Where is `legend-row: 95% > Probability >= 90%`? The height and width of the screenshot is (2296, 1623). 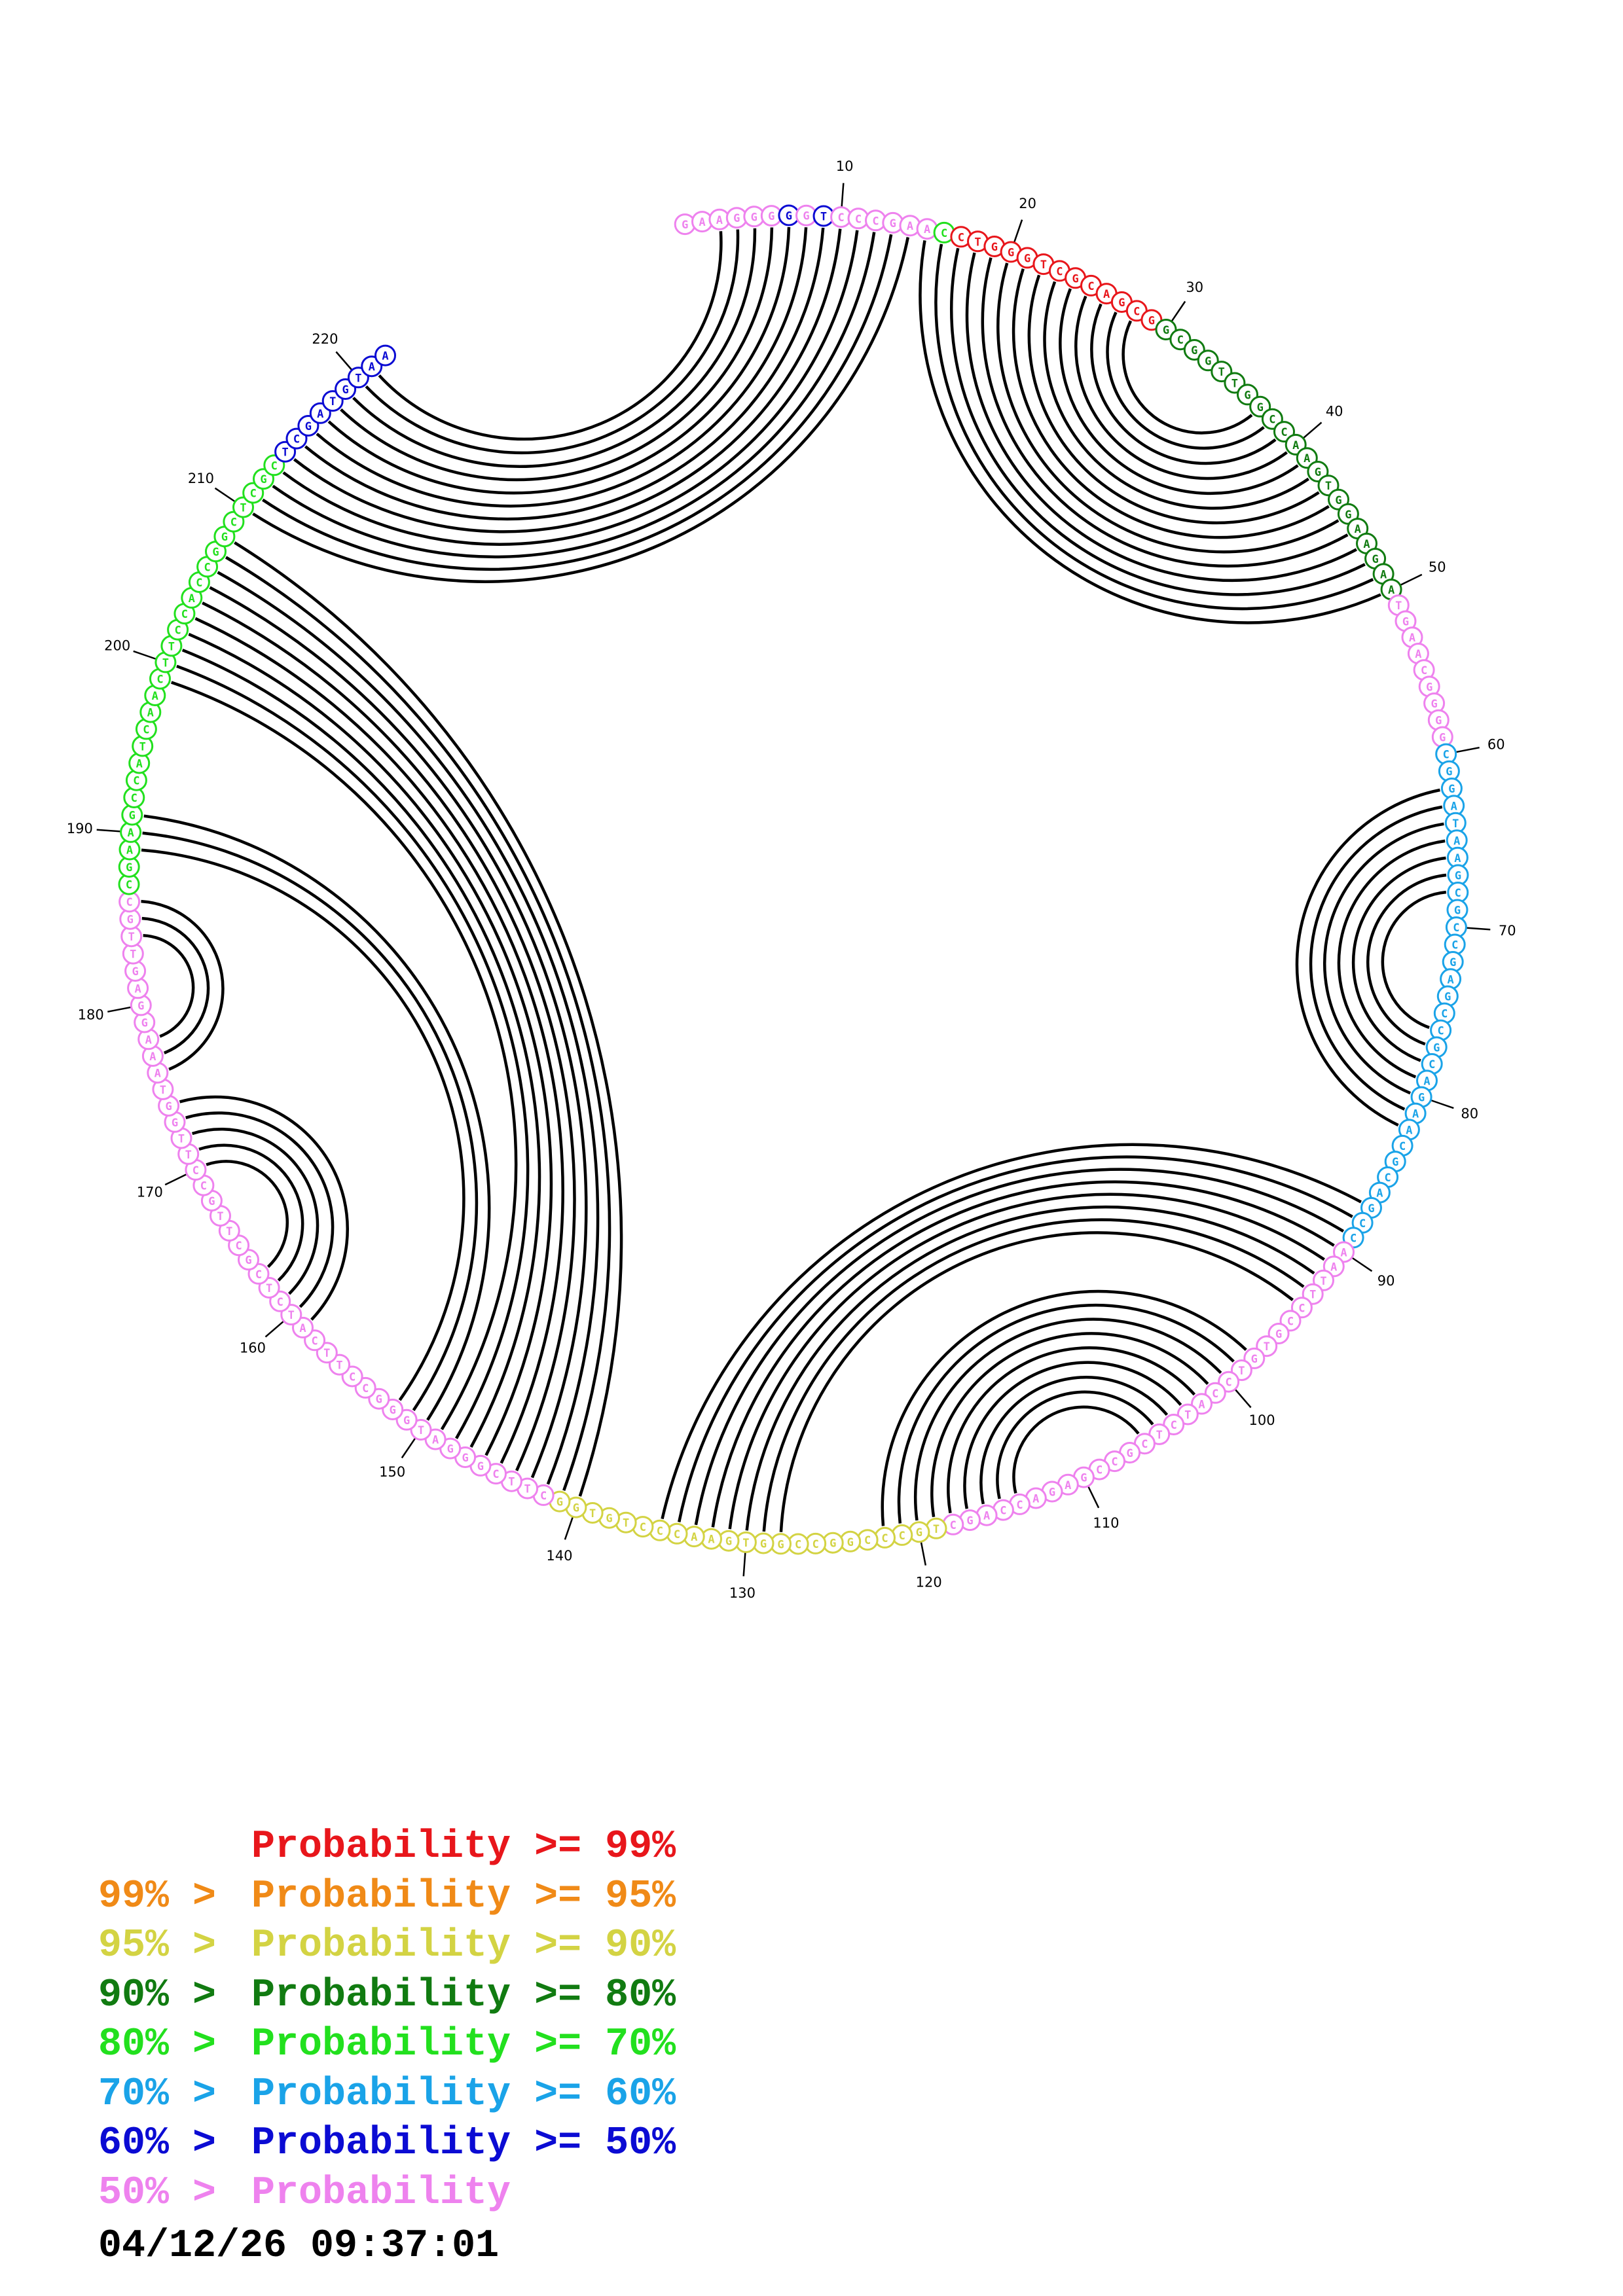 legend-row: 95% > Probability >= 90% is located at coordinates (387, 1946).